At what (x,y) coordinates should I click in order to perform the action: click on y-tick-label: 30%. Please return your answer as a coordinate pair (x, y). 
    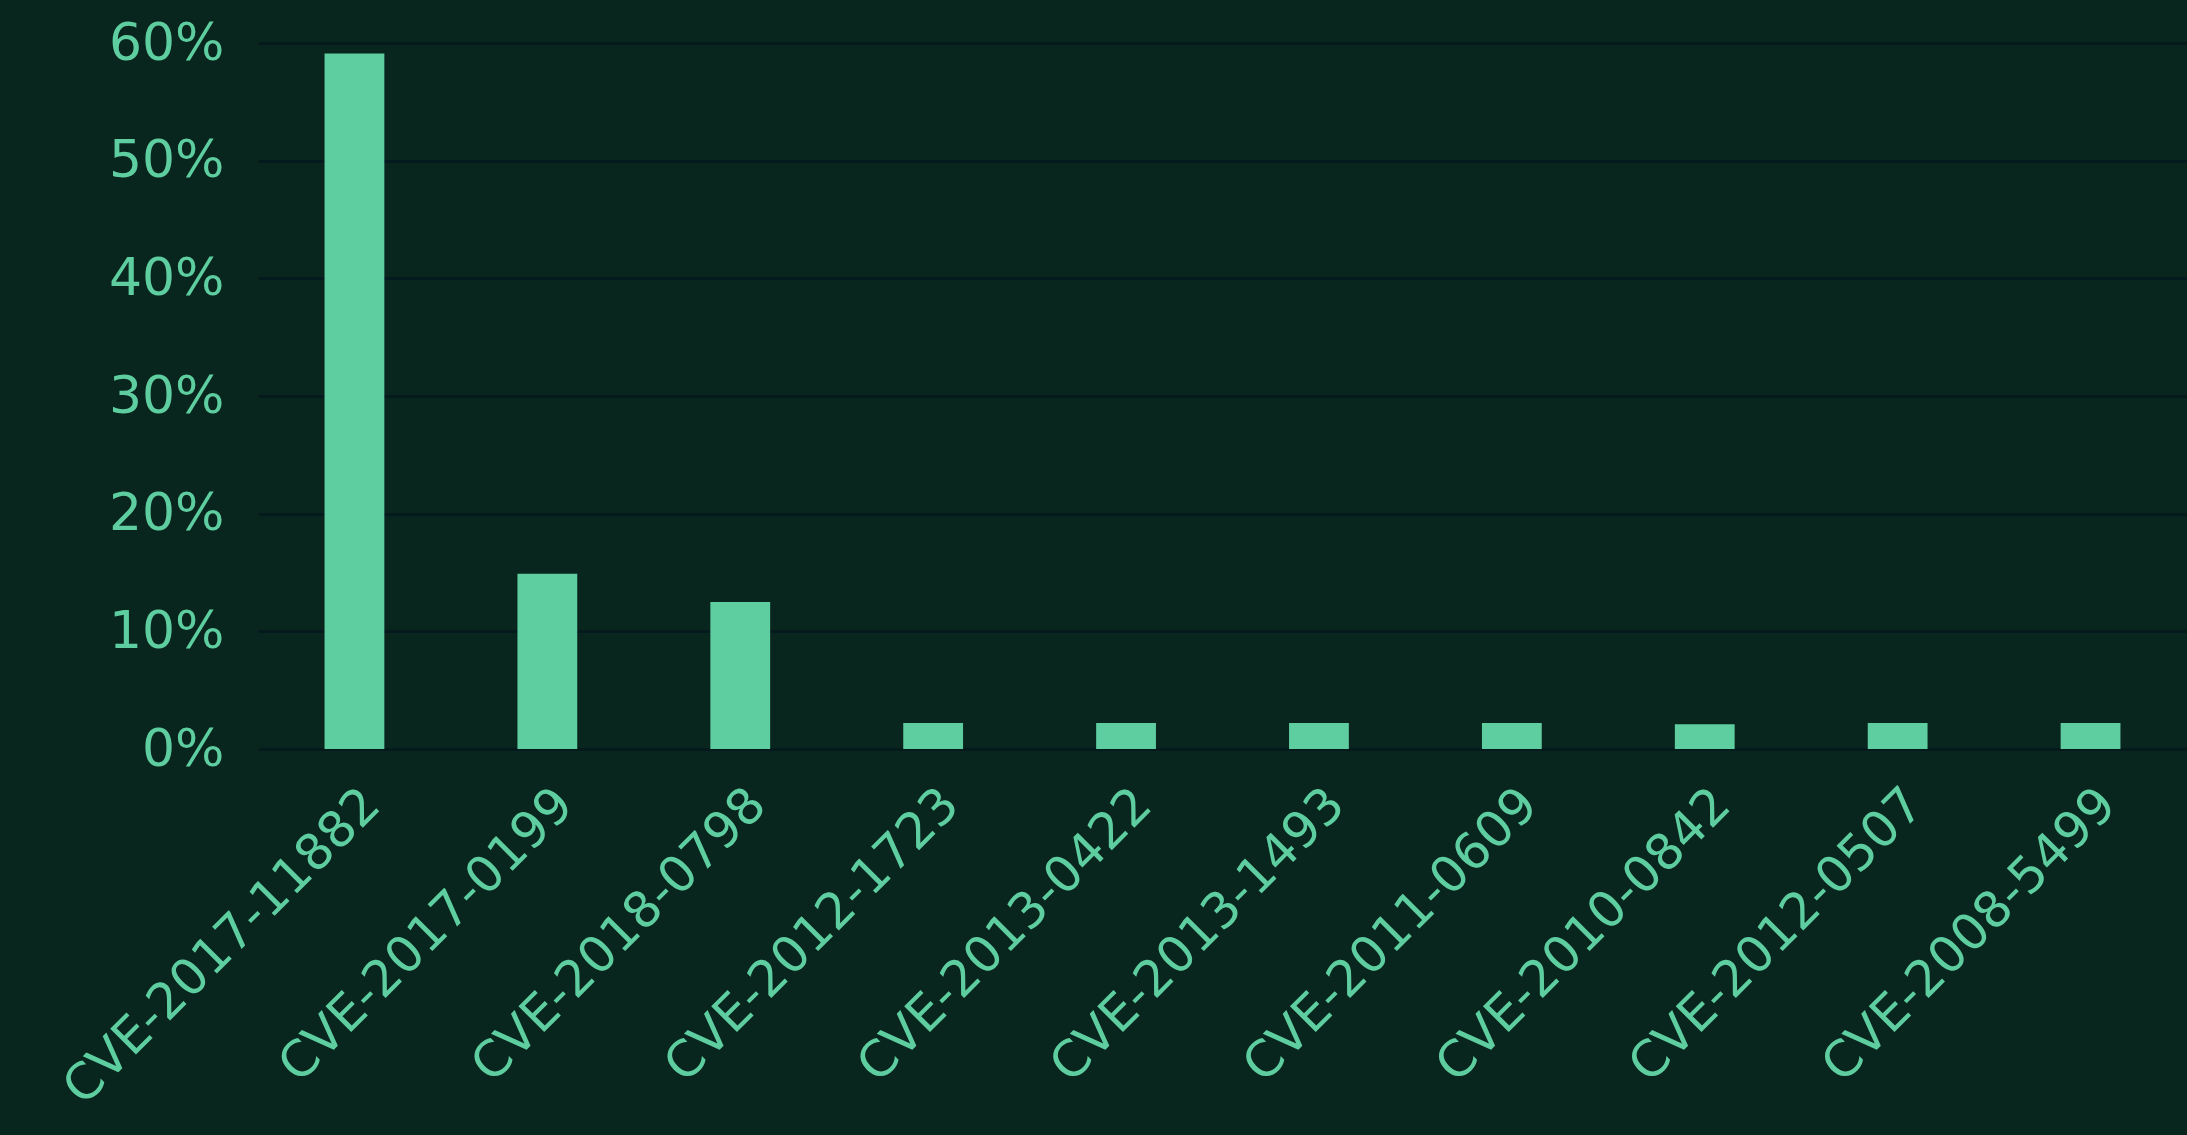
    Looking at the image, I should click on (166, 394).